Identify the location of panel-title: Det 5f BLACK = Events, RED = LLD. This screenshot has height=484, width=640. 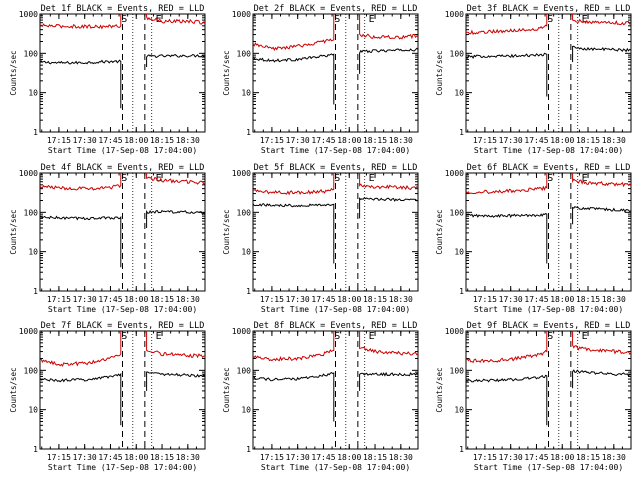
(336, 168).